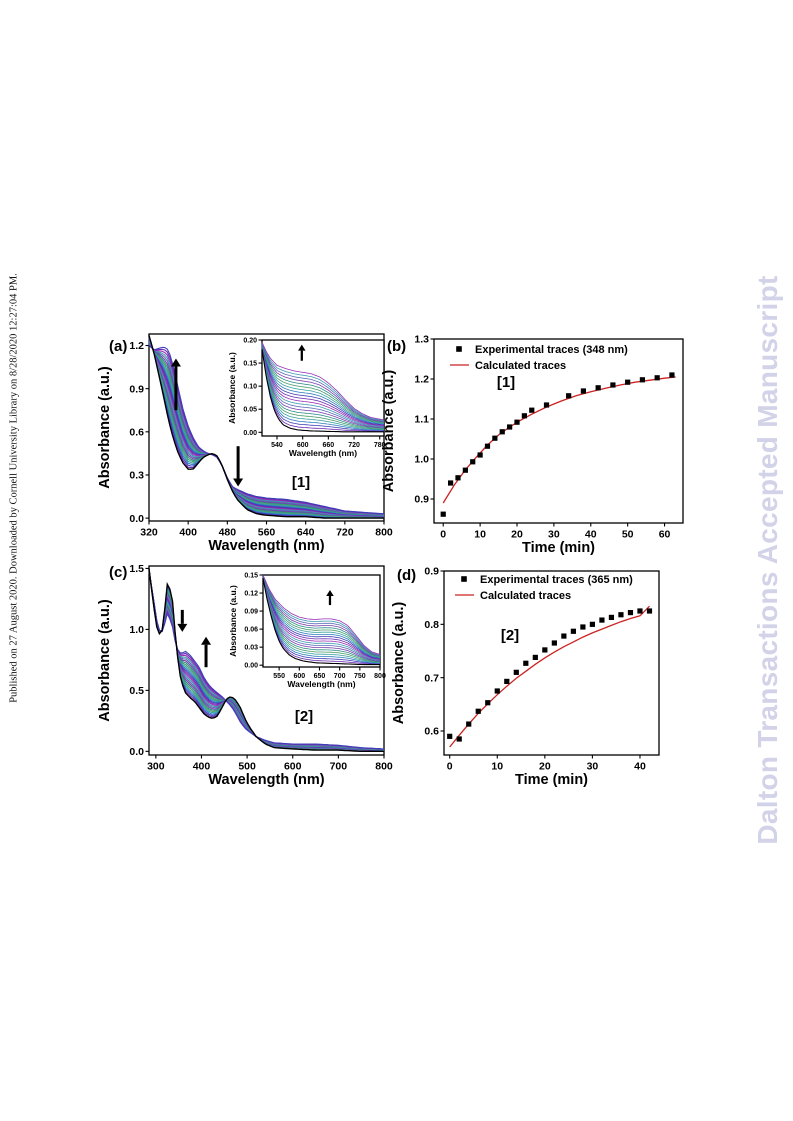 Image resolution: width=793 pixels, height=1121 pixels. Describe the element at coordinates (354, 445) in the screenshot. I see `panel-a-inset-x-tick-label: 720` at that location.